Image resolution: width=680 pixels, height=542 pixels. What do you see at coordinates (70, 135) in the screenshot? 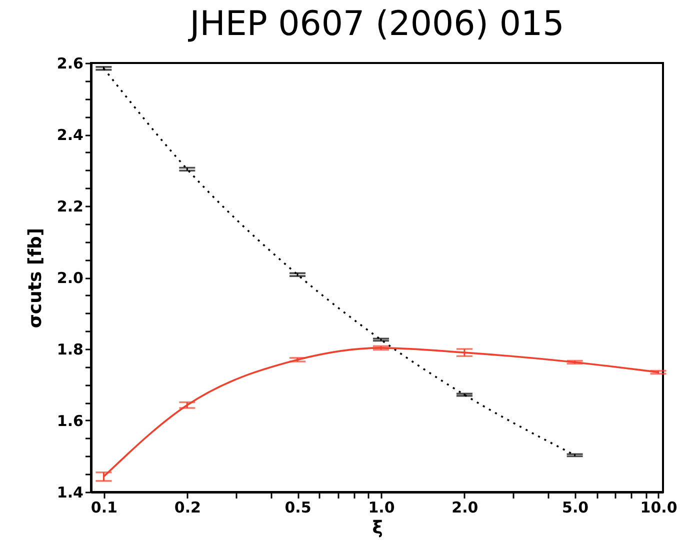
I see `y-tick-label: 2.4` at bounding box center [70, 135].